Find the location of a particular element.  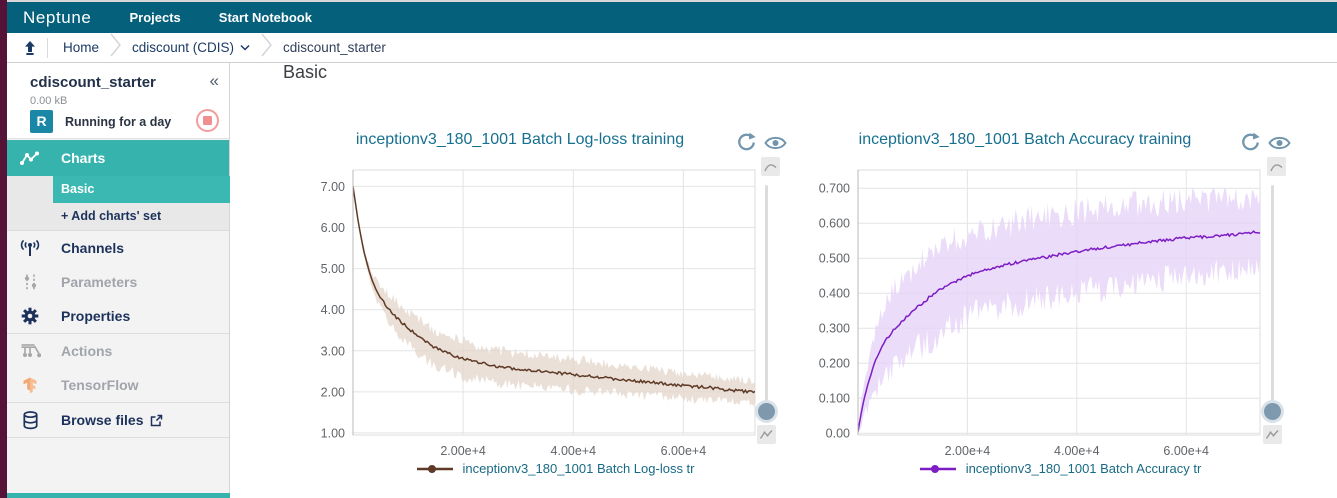

legend-label: inceptionv3_180_1001 Batch Accuracy tr is located at coordinates (1083, 468).